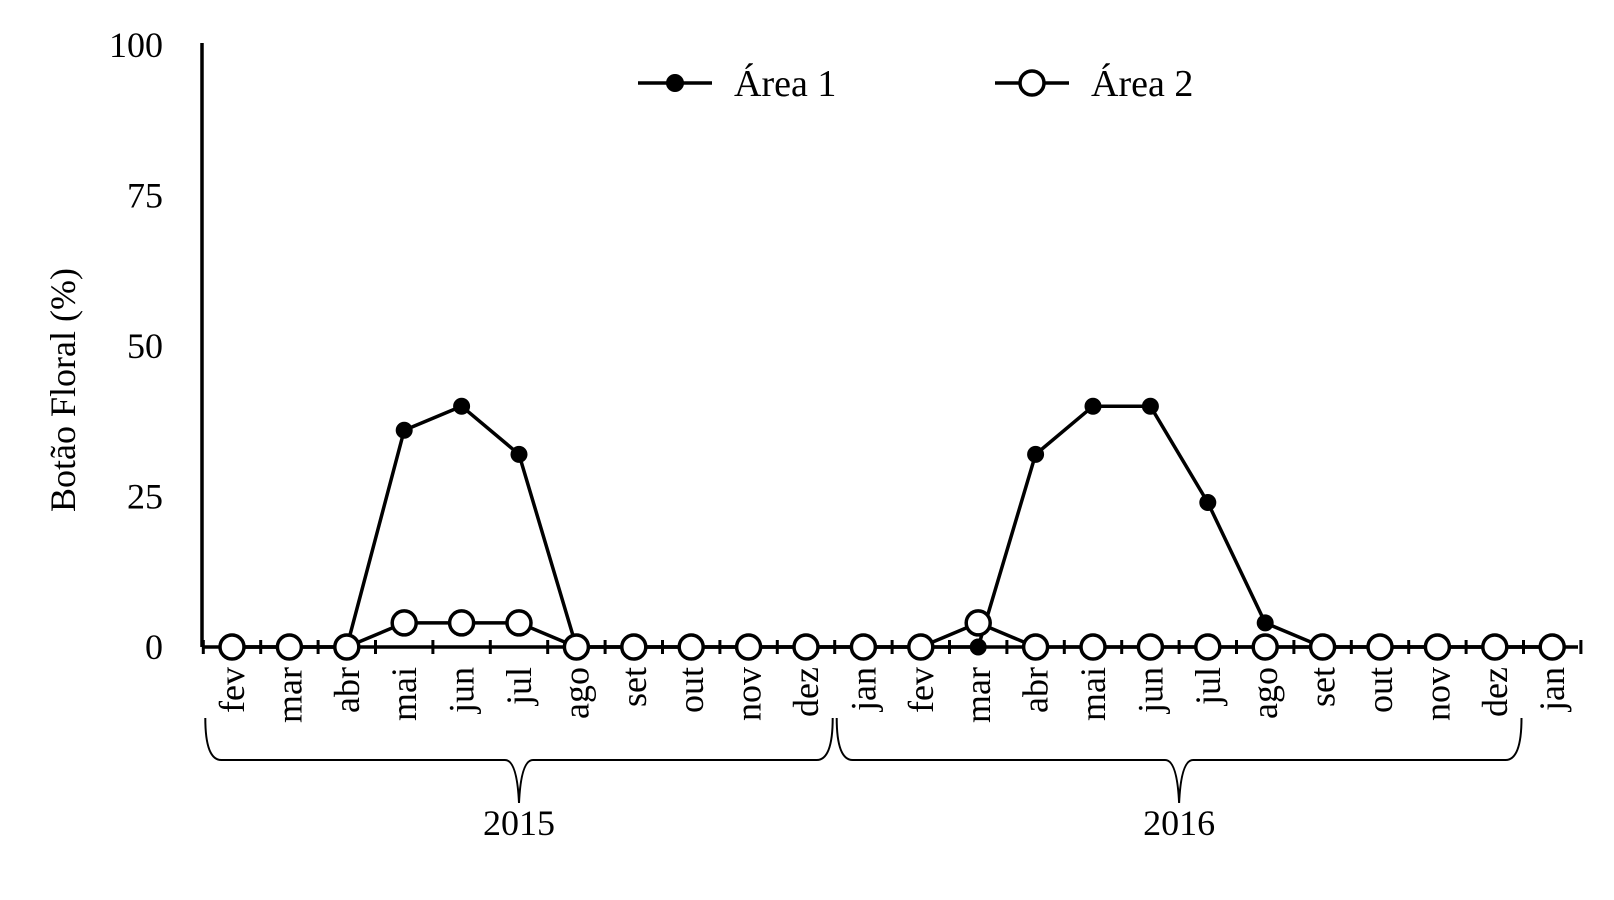  What do you see at coordinates (63, 390) in the screenshot?
I see `y-axis-title: Botão Floral (%)` at bounding box center [63, 390].